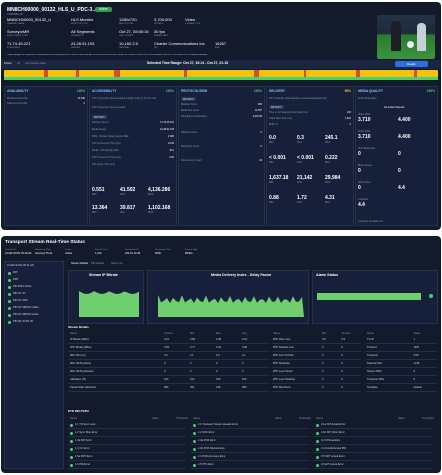  Describe the element at coordinates (80, 363) in the screenshot. I see `table-cell: MDI: MLR (pkts/s)` at that location.